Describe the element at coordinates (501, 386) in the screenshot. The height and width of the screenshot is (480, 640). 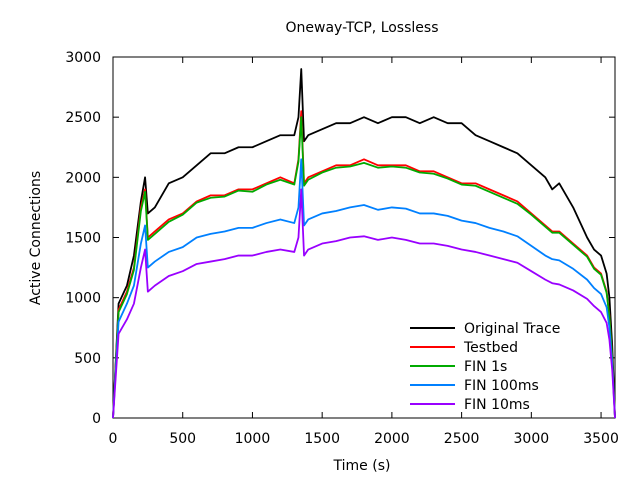
I see `legend-label-3: FIN 100ms` at that location.